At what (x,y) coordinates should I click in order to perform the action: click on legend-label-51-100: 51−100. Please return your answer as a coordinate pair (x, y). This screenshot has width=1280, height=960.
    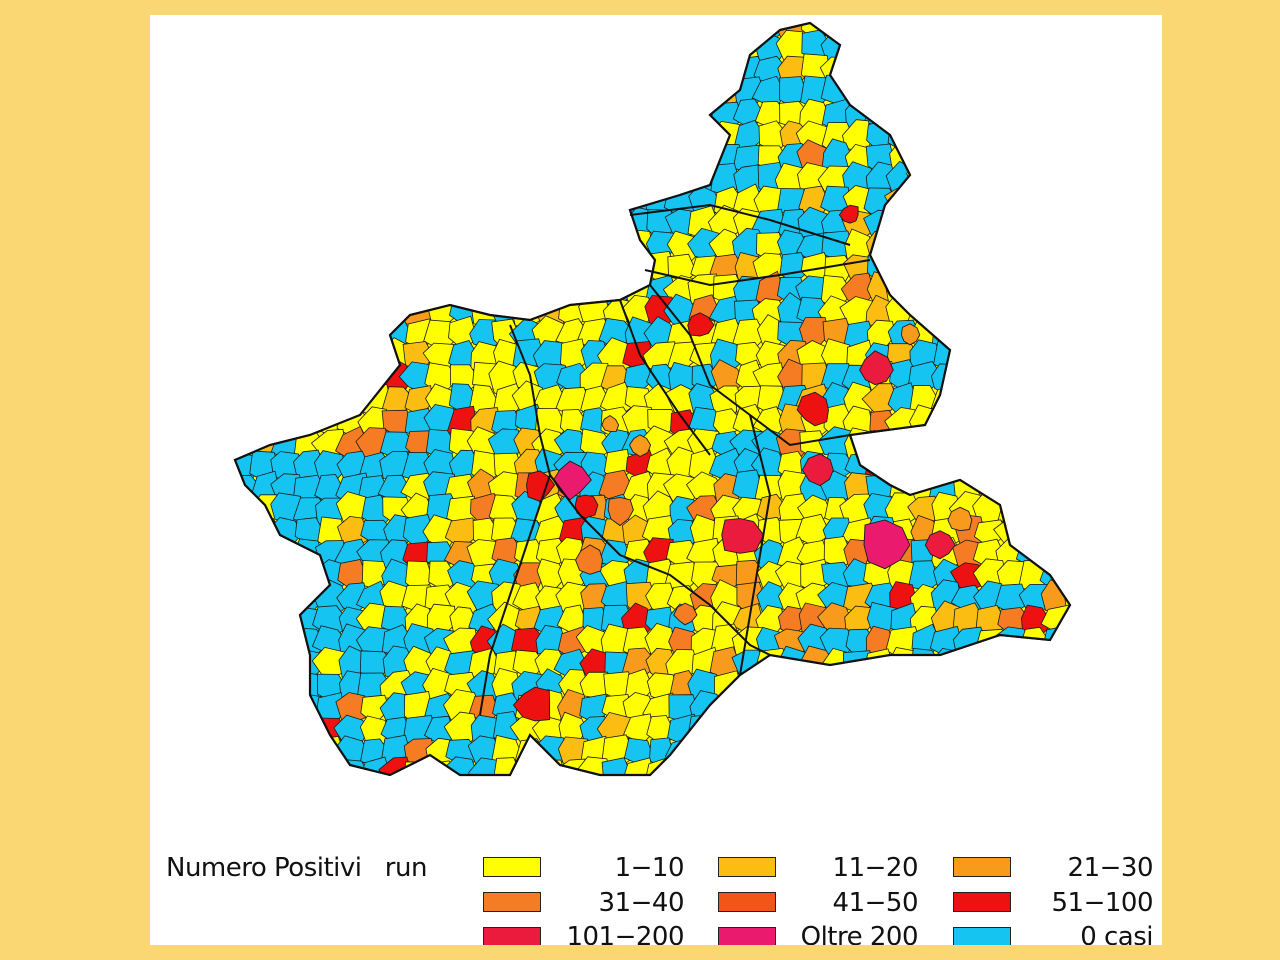
    Looking at the image, I should click on (1102, 903).